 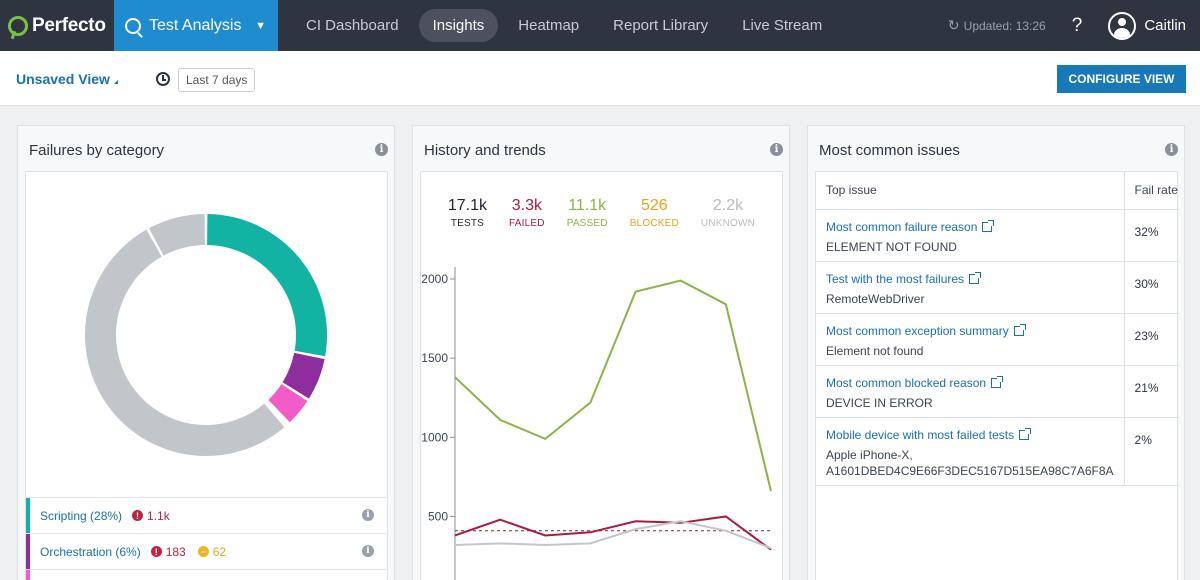 What do you see at coordinates (728, 223) in the screenshot?
I see `stat-caption: UNKNOWN` at bounding box center [728, 223].